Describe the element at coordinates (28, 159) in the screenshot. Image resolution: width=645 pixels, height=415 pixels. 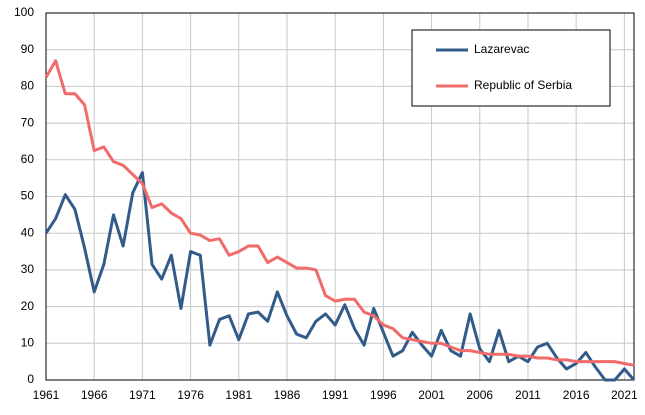
I see `y-tick-label: 60` at that location.